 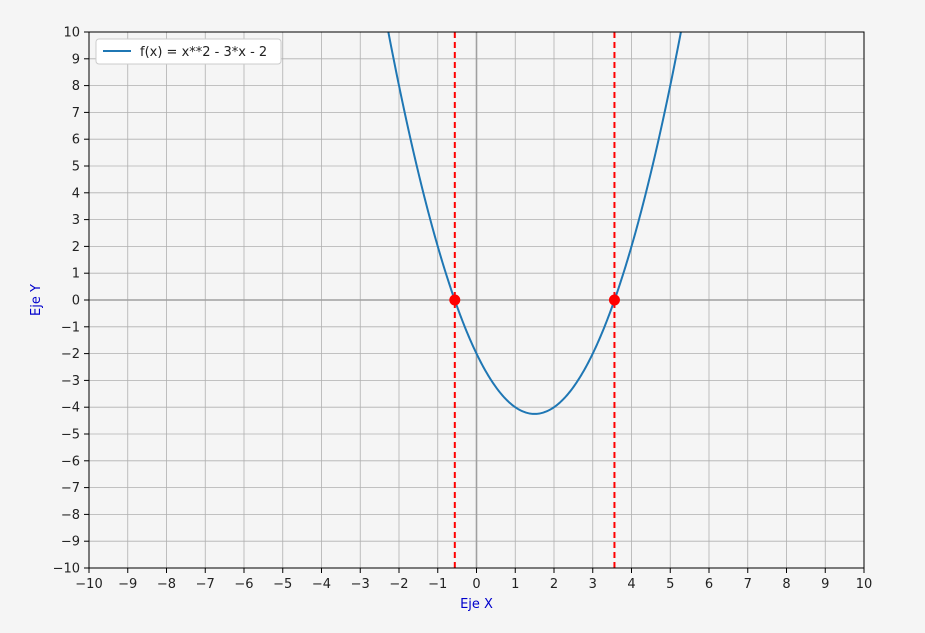 I want to click on x-tick-label: −5, so click(x=282, y=584).